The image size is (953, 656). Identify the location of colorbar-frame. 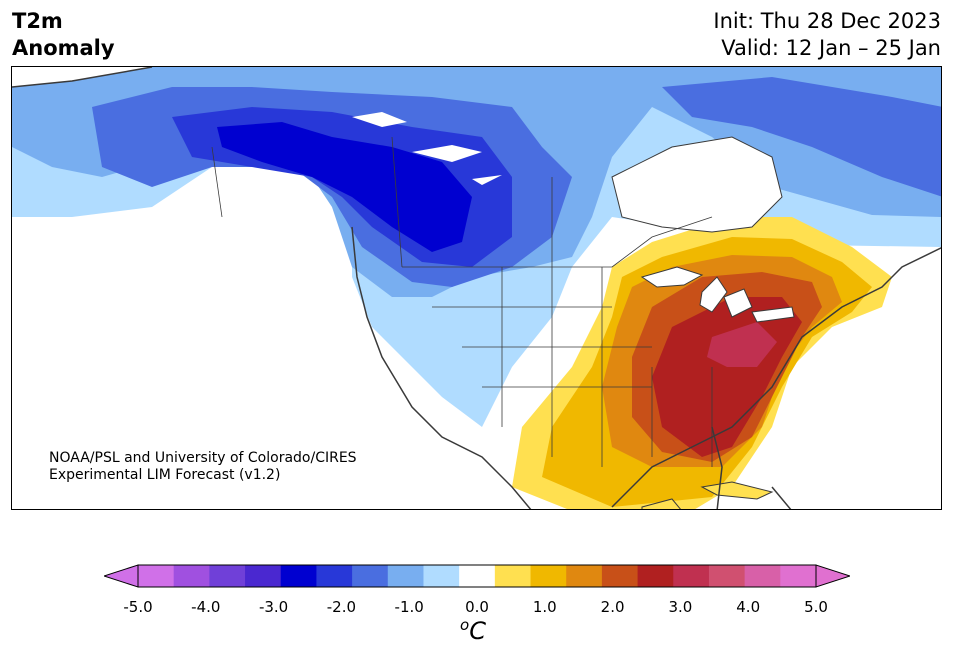
(477, 576).